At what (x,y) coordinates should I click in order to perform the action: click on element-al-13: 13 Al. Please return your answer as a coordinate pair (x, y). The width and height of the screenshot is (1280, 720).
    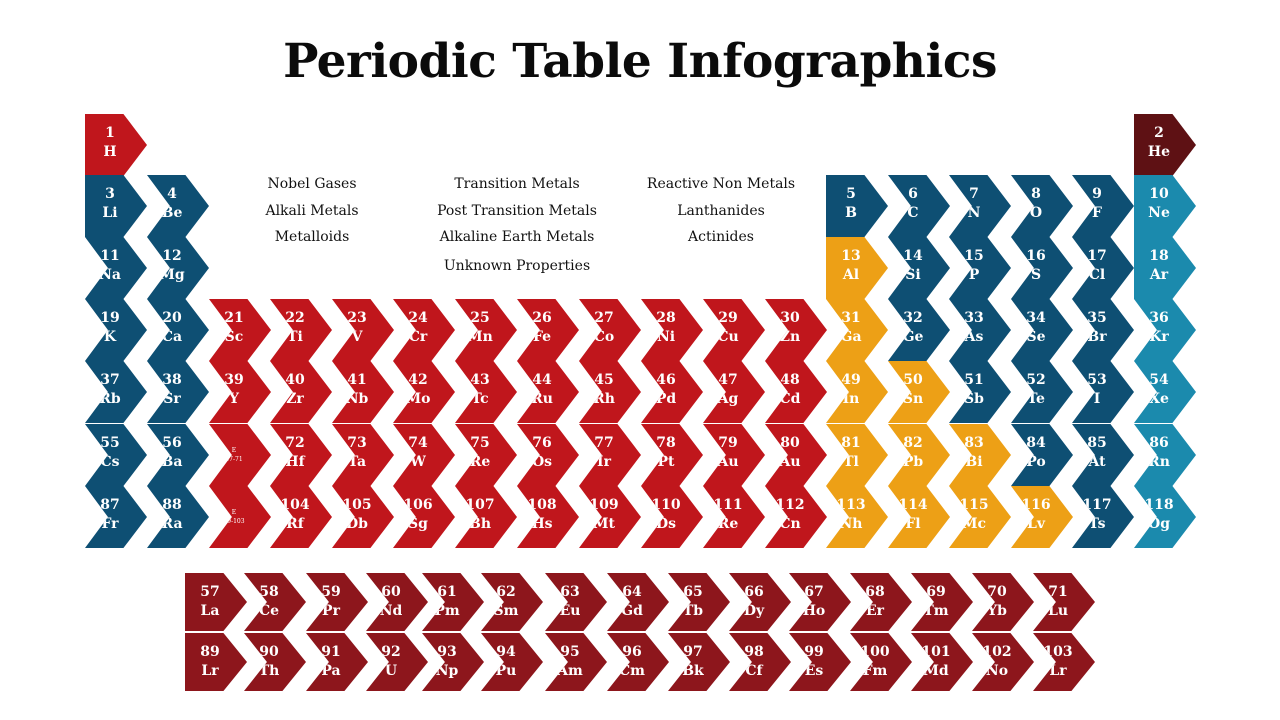
    Looking at the image, I should click on (857, 268).